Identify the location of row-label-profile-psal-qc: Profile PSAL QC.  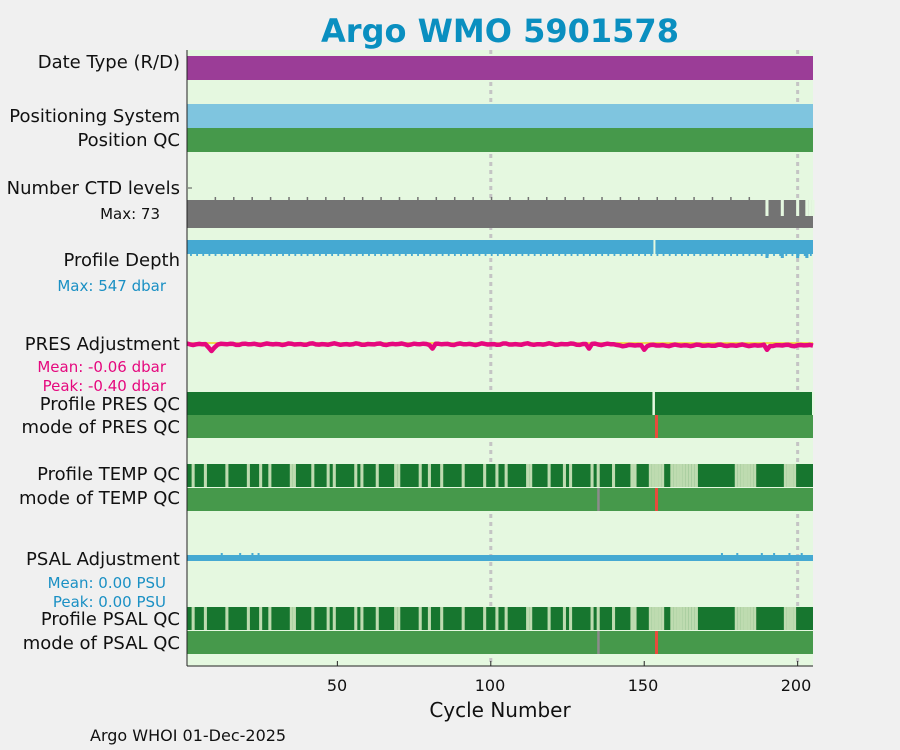
(110, 619).